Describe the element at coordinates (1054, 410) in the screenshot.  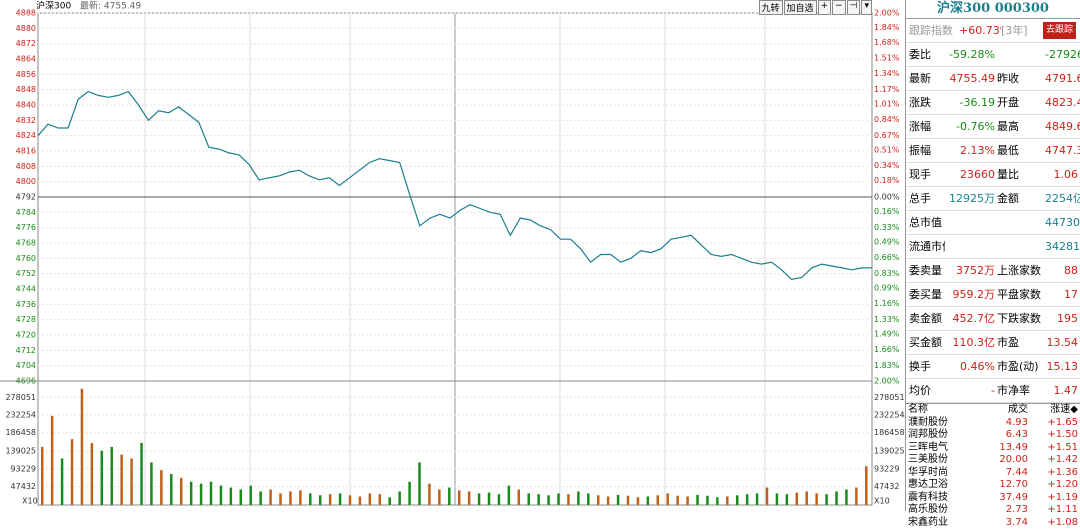
I see `list-header-cell: 涨速◆` at that location.